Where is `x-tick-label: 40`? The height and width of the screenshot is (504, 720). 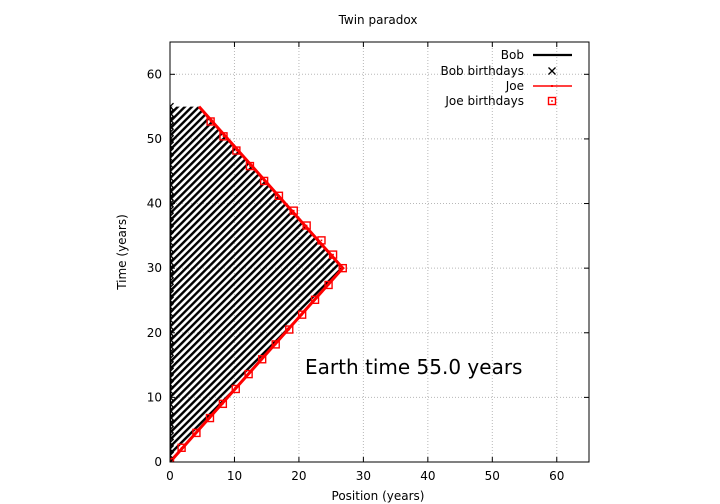 x-tick-label: 40 is located at coordinates (427, 476).